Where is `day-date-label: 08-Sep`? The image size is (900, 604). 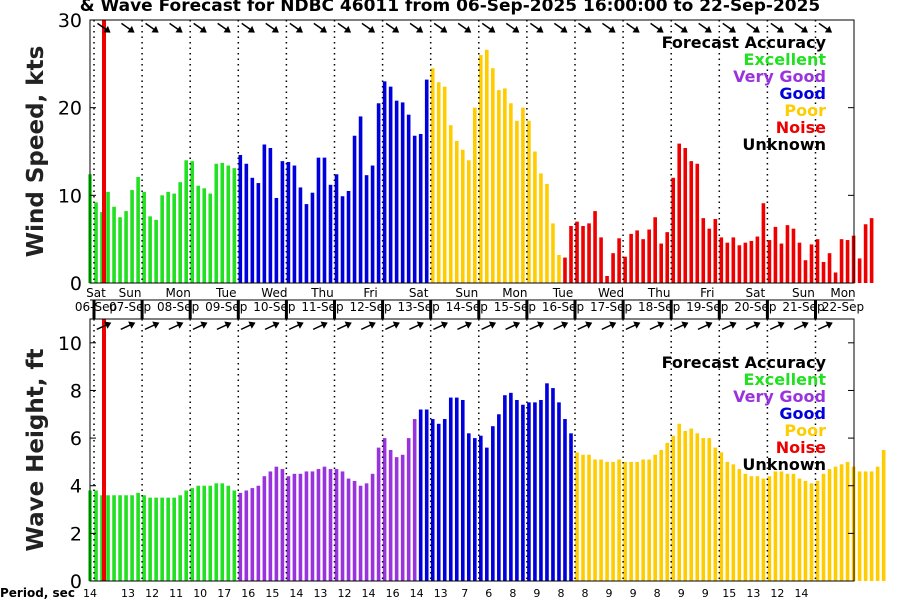 day-date-label: 08-Sep is located at coordinates (178, 307).